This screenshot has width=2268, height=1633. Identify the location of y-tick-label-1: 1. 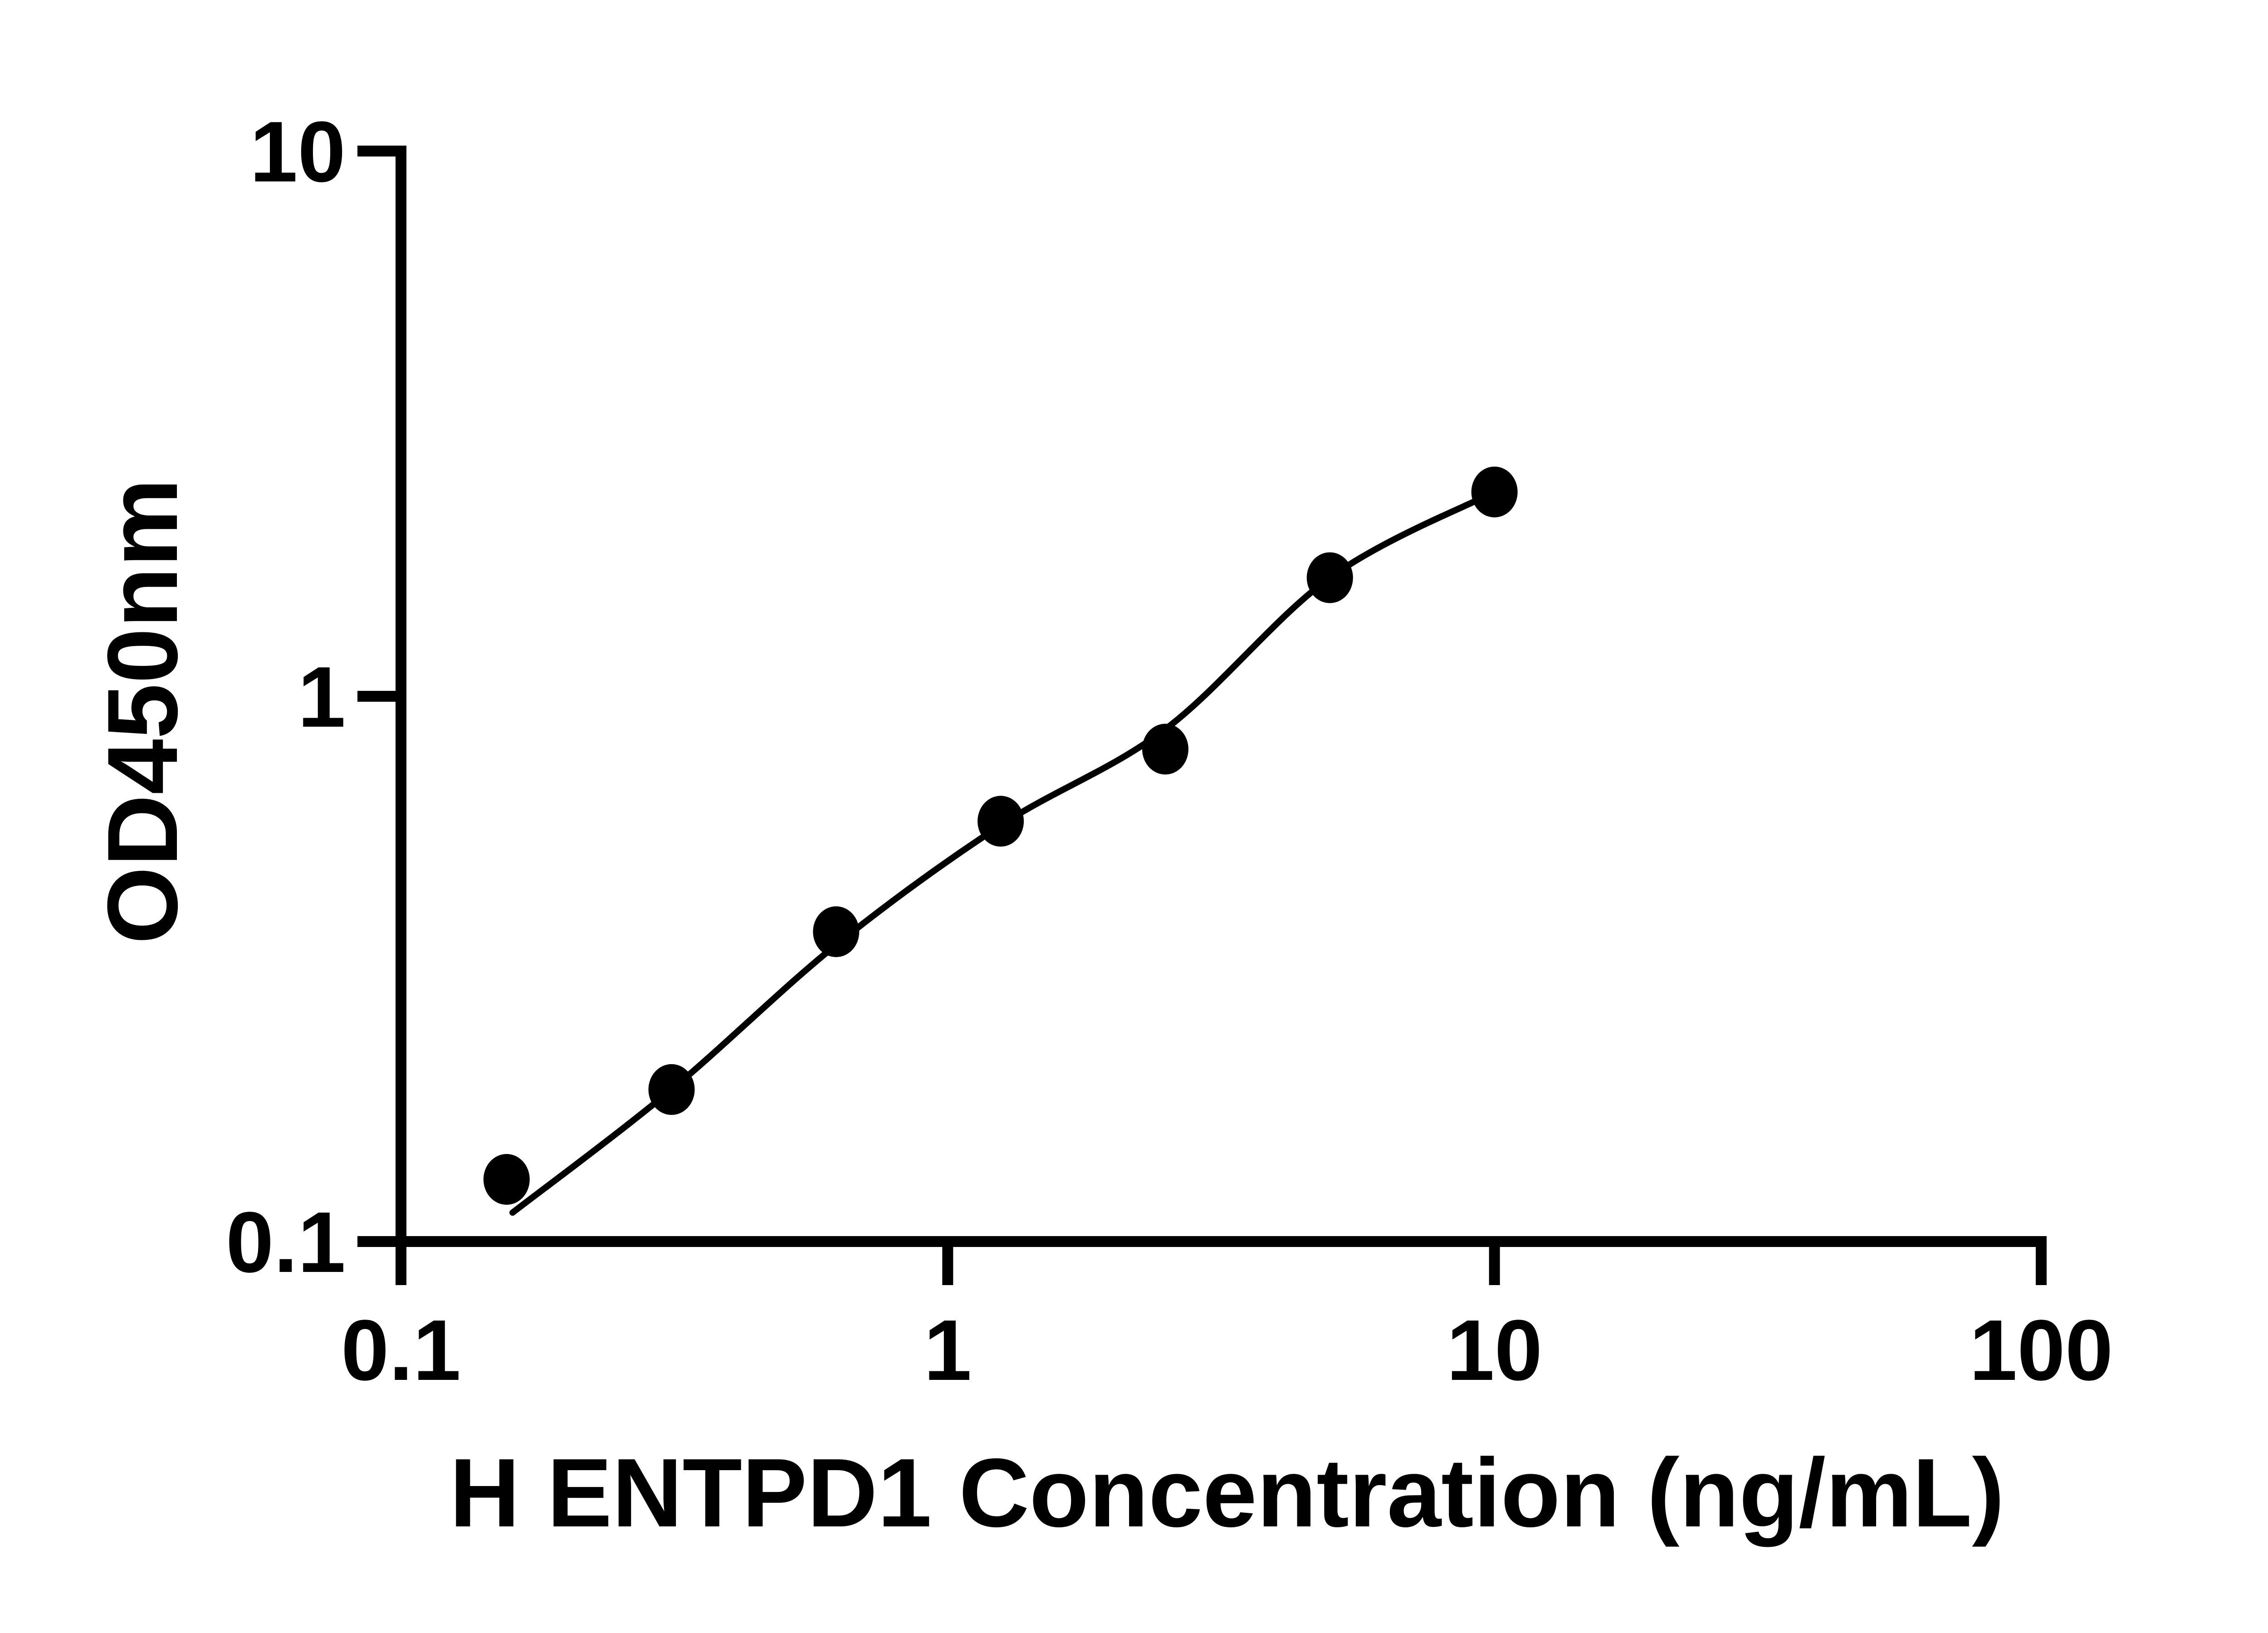
(322, 697).